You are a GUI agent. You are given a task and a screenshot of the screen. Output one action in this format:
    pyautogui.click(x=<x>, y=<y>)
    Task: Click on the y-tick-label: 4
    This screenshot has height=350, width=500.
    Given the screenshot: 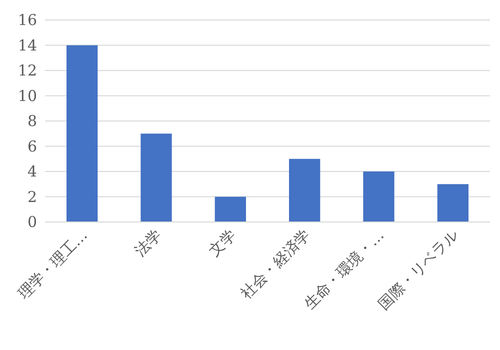 What is the action you would take?
    pyautogui.click(x=32, y=171)
    